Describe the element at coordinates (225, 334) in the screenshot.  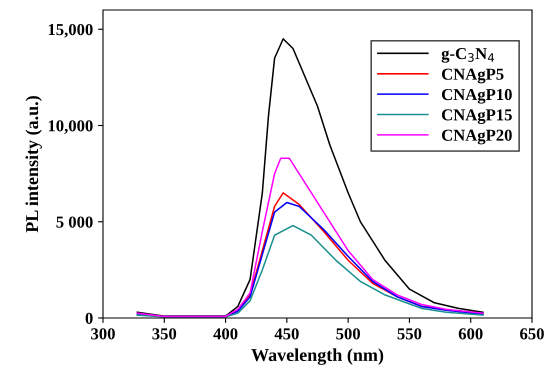
I see `x-tick-label: 400` at that location.